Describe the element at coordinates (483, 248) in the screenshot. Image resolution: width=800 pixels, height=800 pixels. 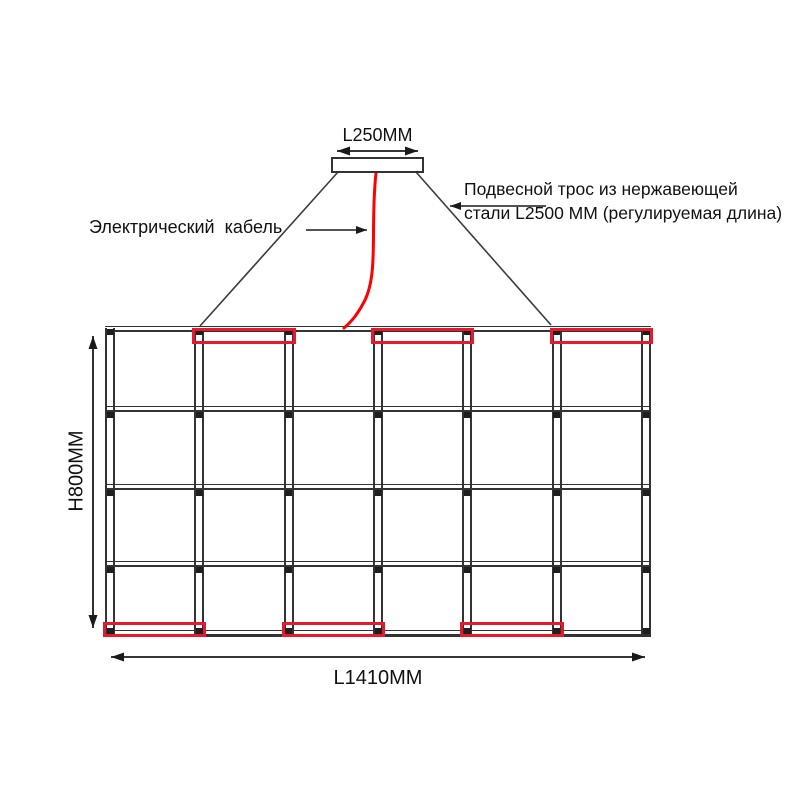
I see `suspension-cable-right` at that location.